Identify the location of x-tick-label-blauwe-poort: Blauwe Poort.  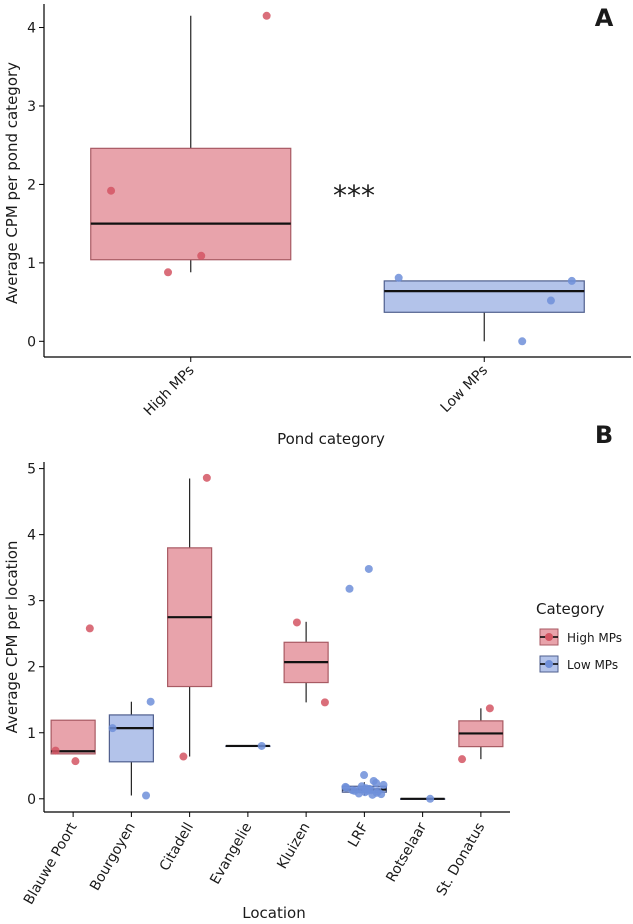
(51, 864).